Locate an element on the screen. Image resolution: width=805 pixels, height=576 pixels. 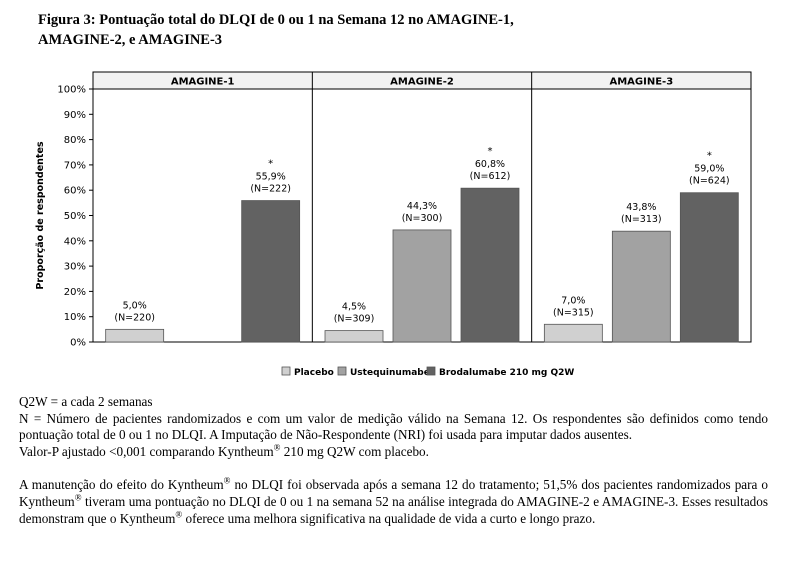
panel-title: AMAGINE-1 is located at coordinates (203, 82).